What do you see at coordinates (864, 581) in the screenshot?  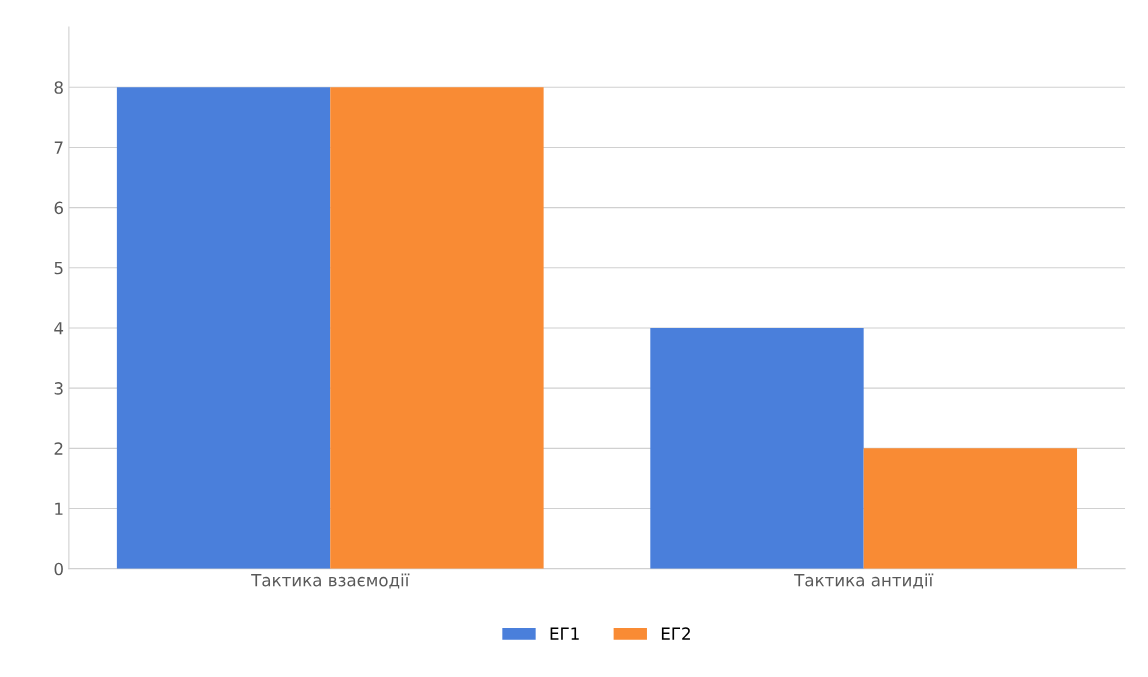 I see `x-tick-label: Тактика антидії` at bounding box center [864, 581].